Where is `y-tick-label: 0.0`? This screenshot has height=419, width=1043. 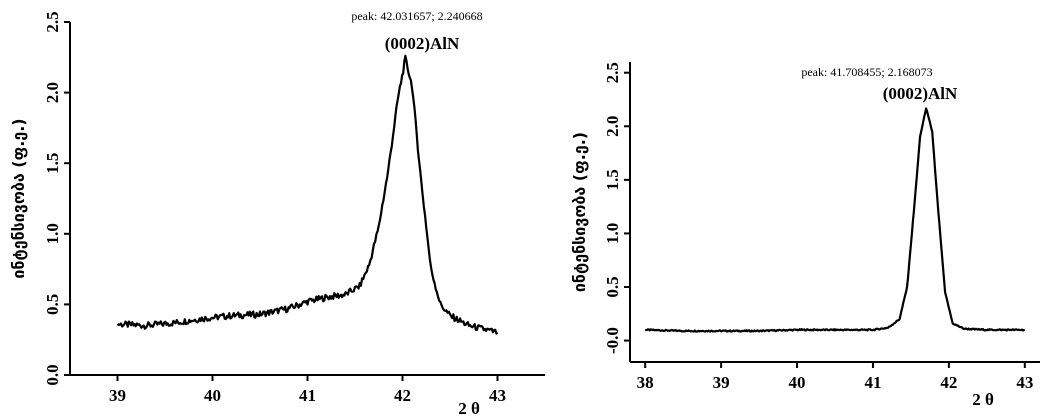 y-tick-label: 0.0 is located at coordinates (52, 374).